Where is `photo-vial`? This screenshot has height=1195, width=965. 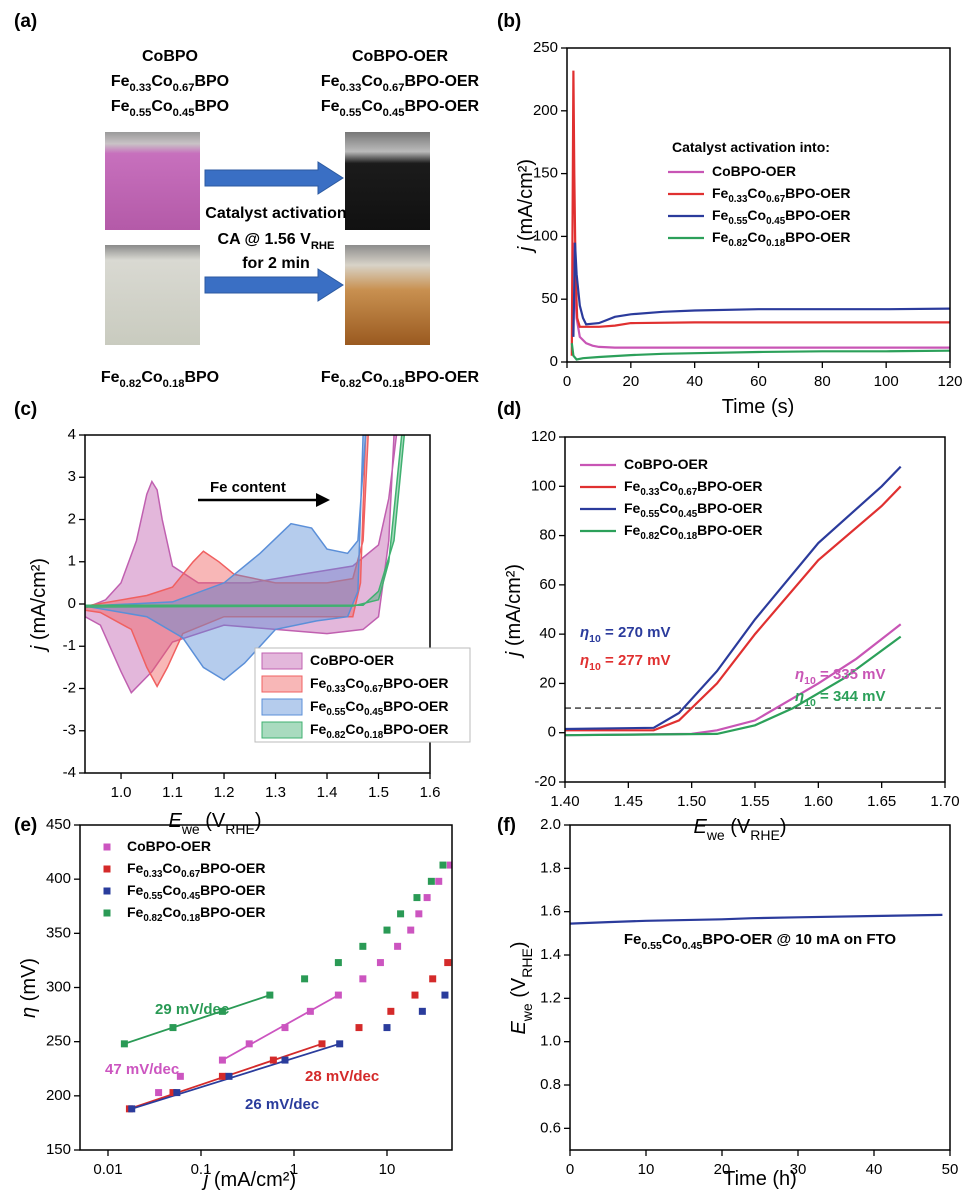 photo-vial is located at coordinates (387, 295).